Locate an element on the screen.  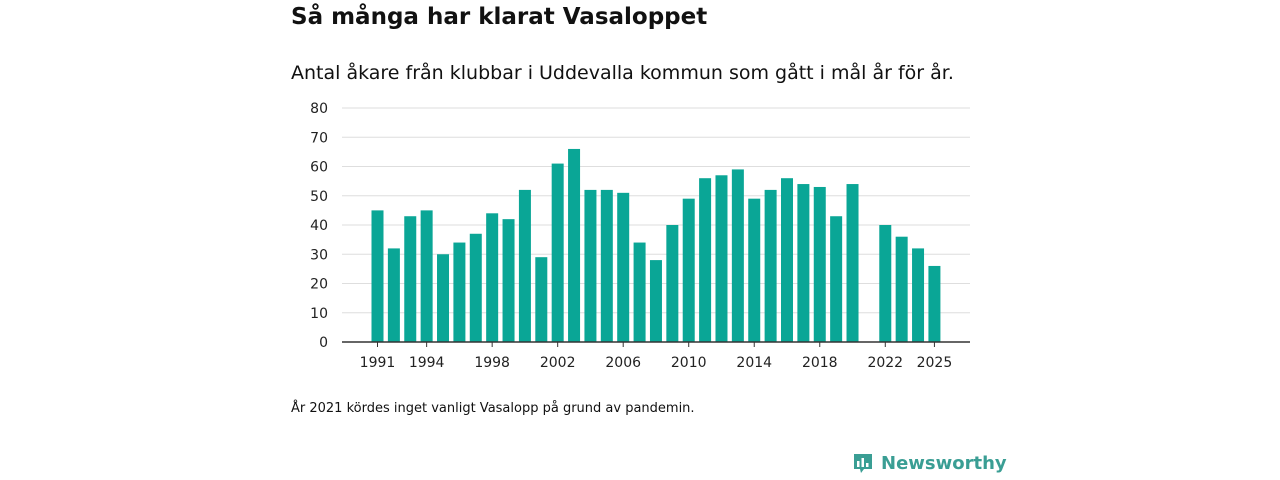
bar-2016 is located at coordinates (787, 260).